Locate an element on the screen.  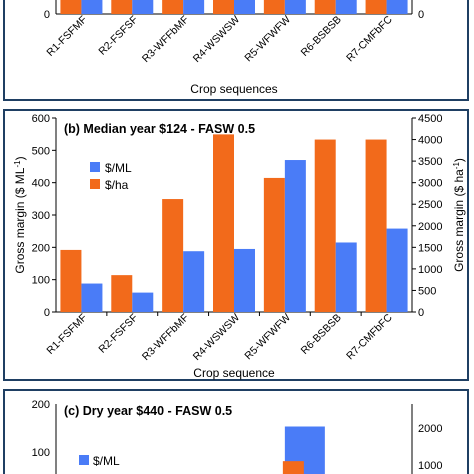
y2-tick-label: 3000 is located at coordinates (430, 184).